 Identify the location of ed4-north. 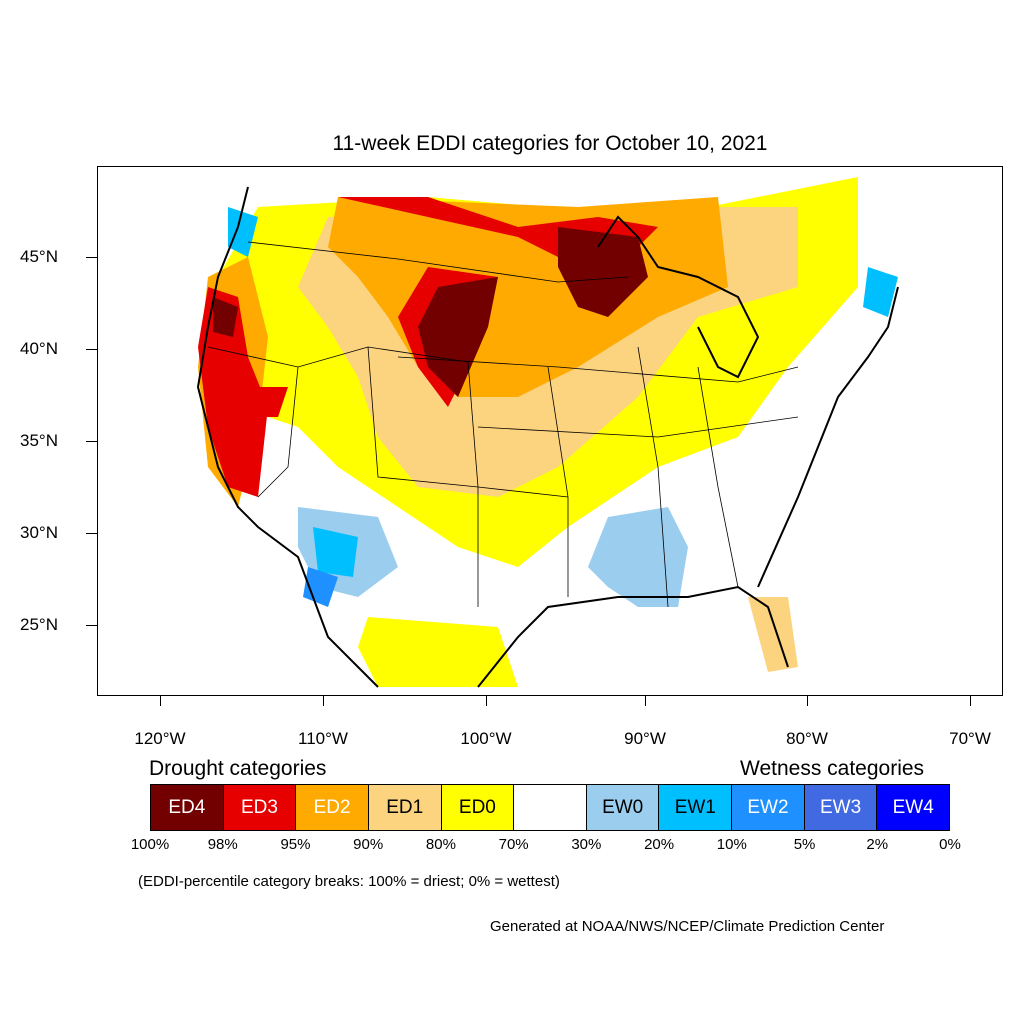
(603, 272).